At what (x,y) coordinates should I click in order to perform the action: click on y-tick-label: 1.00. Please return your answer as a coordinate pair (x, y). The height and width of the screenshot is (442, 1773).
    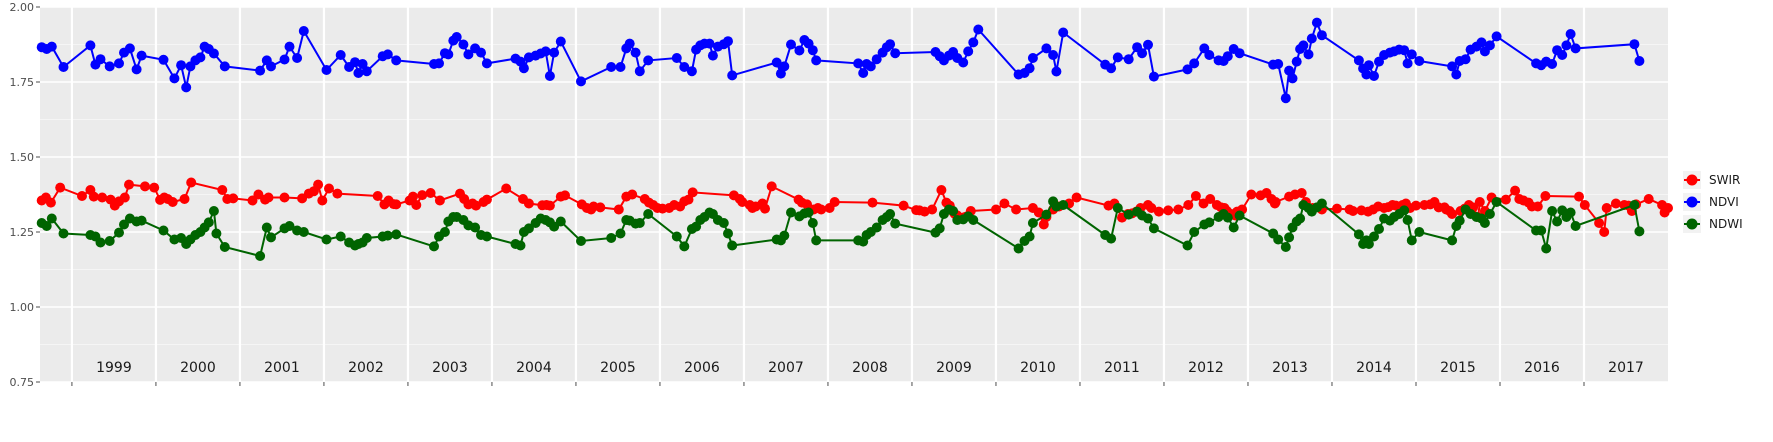
    Looking at the image, I should click on (22, 307).